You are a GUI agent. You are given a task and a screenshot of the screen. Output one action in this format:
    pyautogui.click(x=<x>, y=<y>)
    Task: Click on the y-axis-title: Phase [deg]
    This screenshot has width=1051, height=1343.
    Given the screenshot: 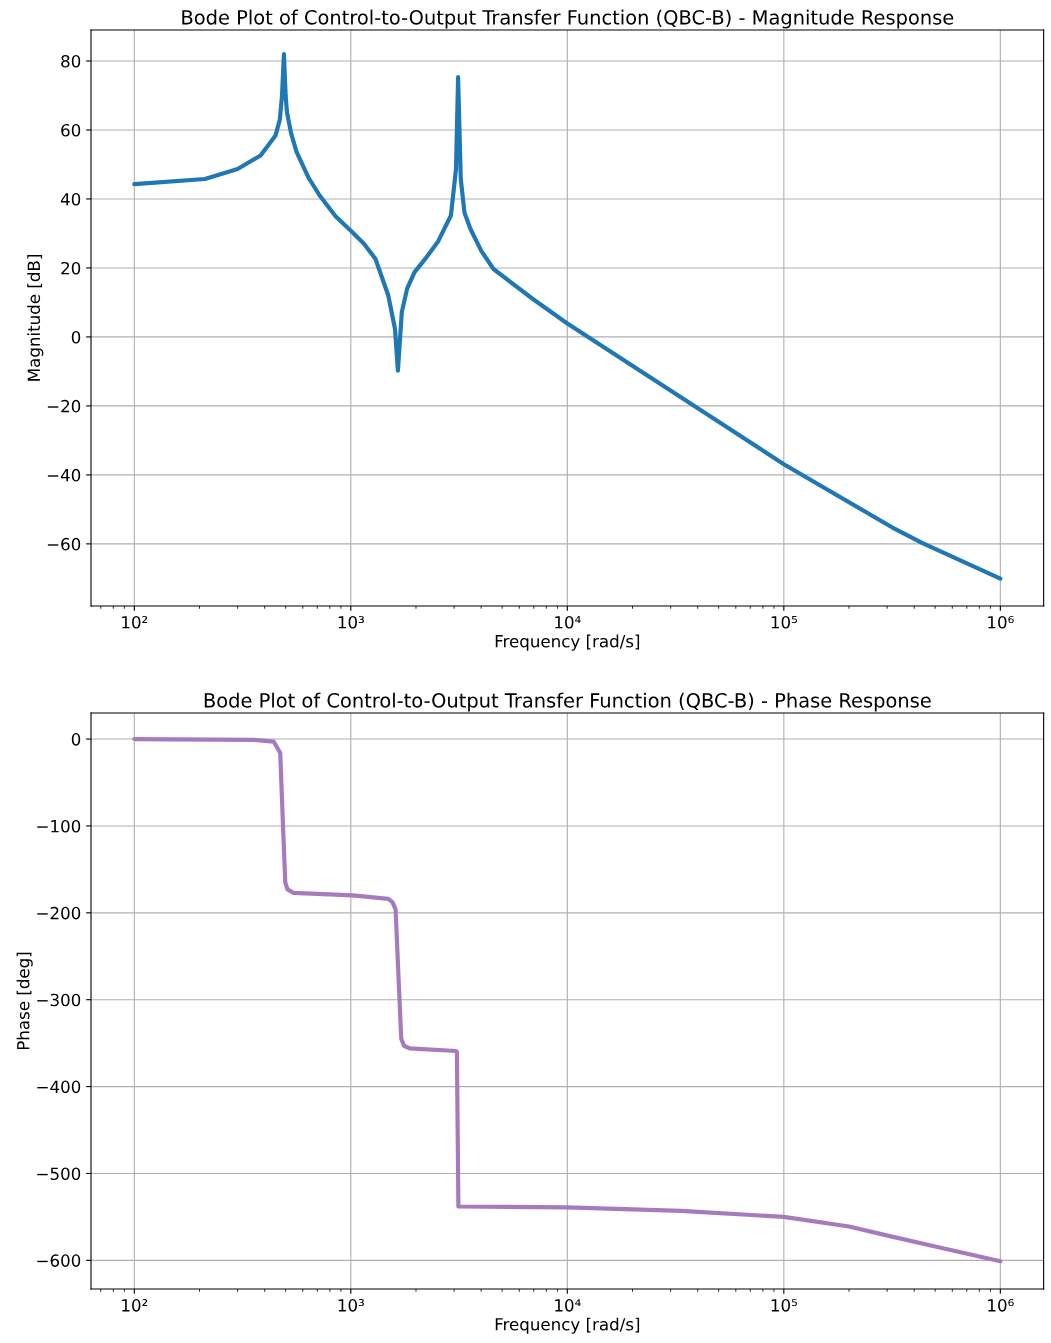 What is the action you would take?
    pyautogui.click(x=24, y=1001)
    